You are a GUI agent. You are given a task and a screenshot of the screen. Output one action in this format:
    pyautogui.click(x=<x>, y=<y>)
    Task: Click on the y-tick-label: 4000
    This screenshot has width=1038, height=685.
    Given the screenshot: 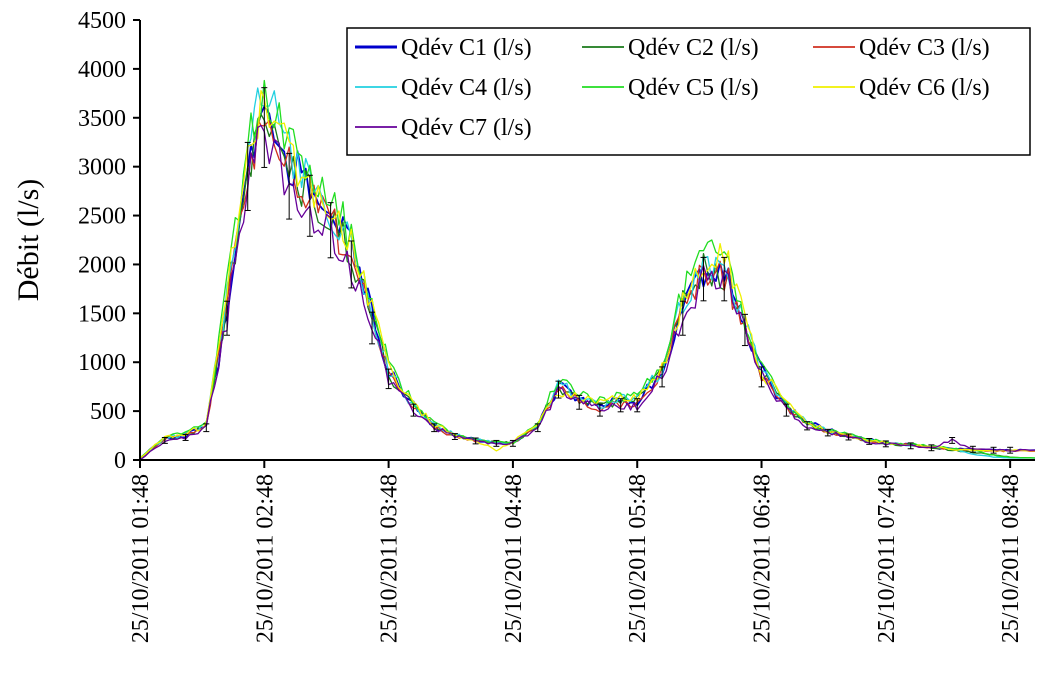 What is the action you would take?
    pyautogui.click(x=102, y=70)
    